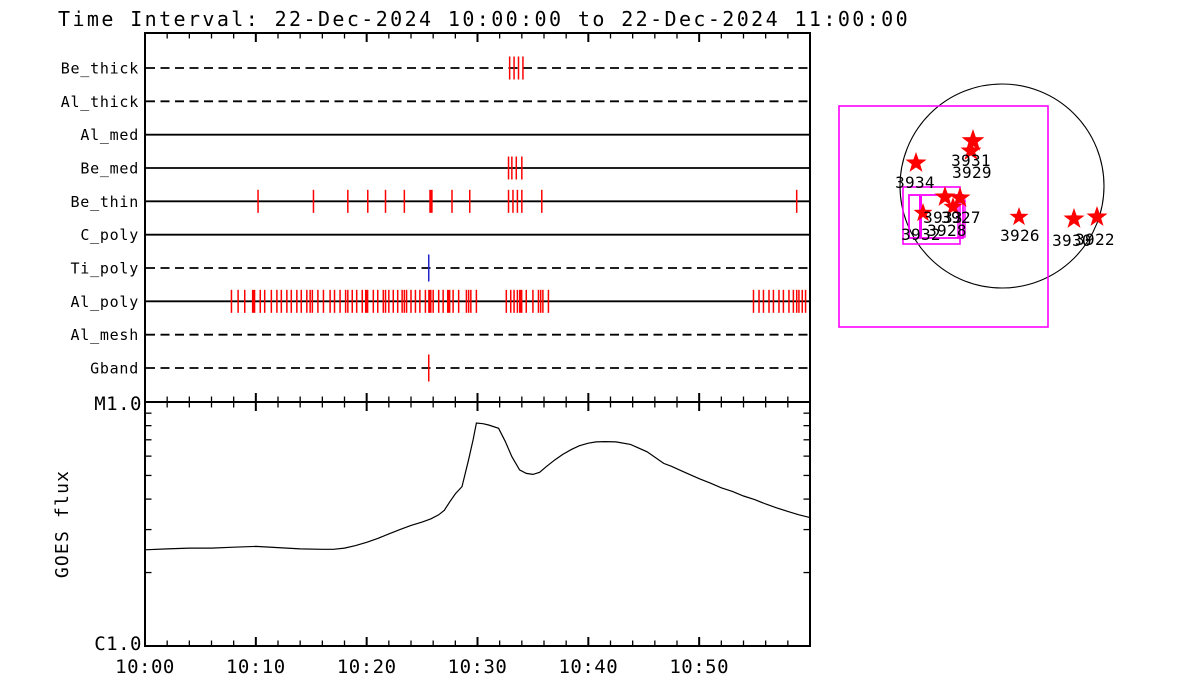  I want to click on goes-flux-curve, so click(477, 486).